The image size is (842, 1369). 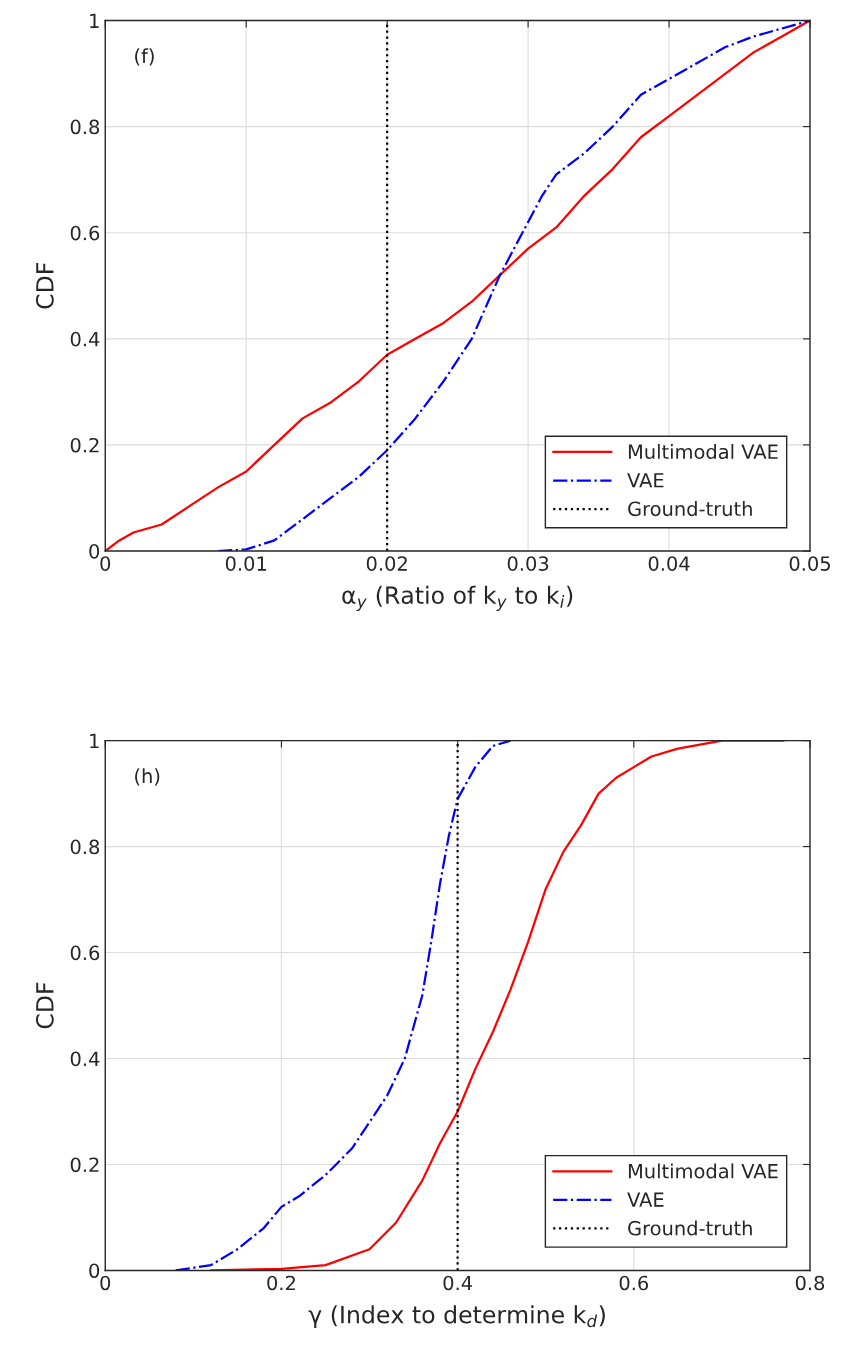 What do you see at coordinates (281, 1283) in the screenshot?
I see `x-tick-label: 0.2` at bounding box center [281, 1283].